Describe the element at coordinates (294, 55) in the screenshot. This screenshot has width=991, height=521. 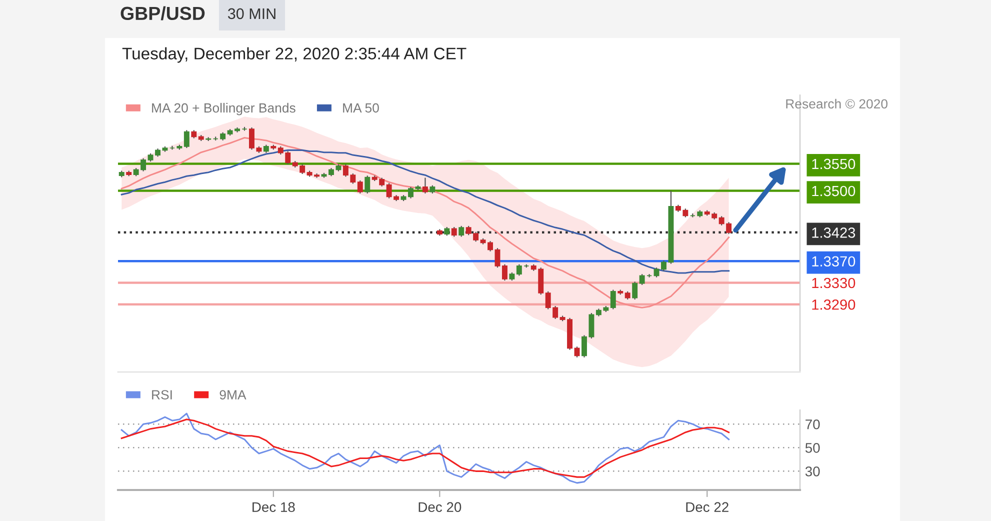
I see `text: Tuesday, December 22, 2020 2:35:44 AM CET` at that location.